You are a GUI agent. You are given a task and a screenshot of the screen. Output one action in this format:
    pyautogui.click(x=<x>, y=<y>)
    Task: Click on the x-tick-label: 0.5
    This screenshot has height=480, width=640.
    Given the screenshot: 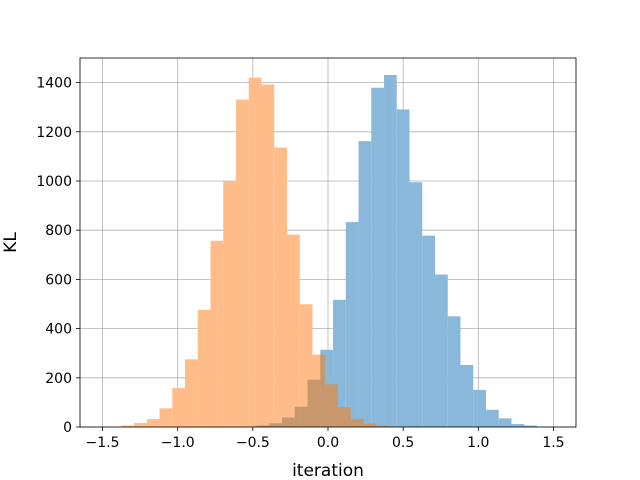 What is the action you would take?
    pyautogui.click(x=403, y=443)
    